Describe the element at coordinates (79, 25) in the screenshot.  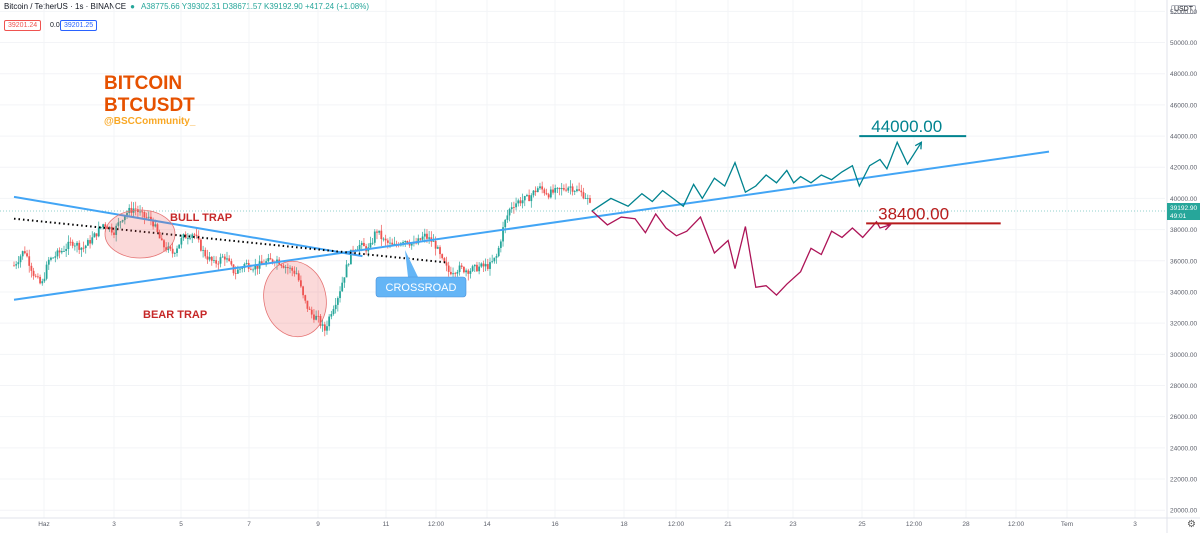
I see `buy-button: 39201.25` at that location.